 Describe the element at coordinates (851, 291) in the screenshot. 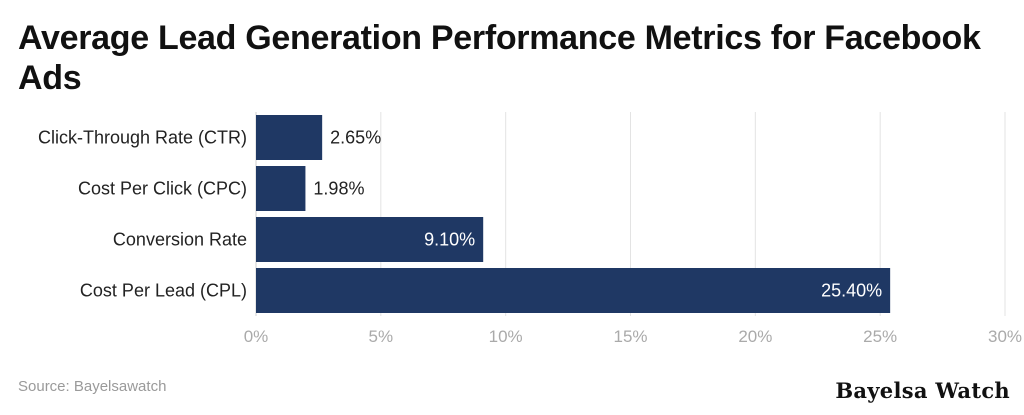

I see `data-label: 25.40%` at that location.